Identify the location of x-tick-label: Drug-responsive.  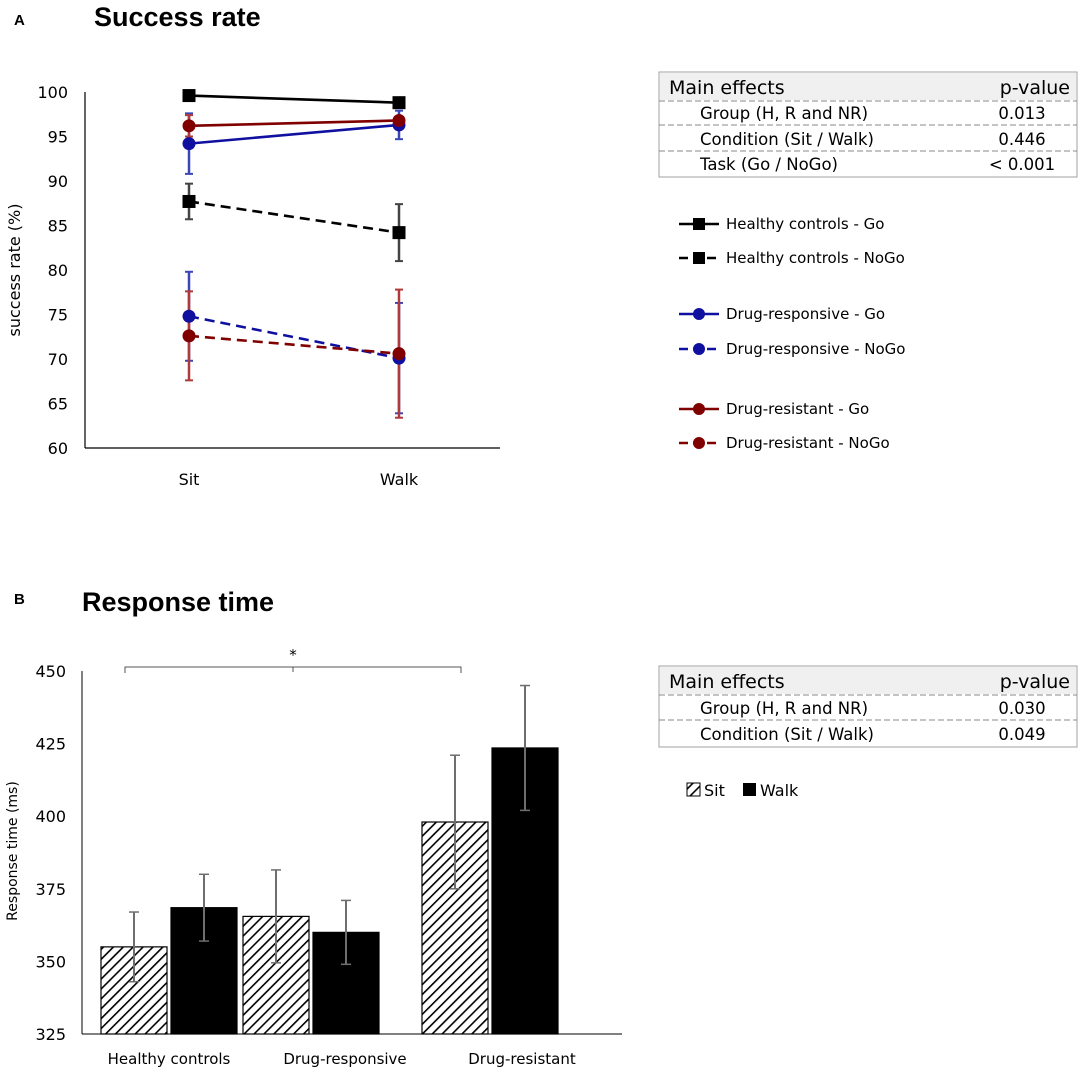
(344, 1059).